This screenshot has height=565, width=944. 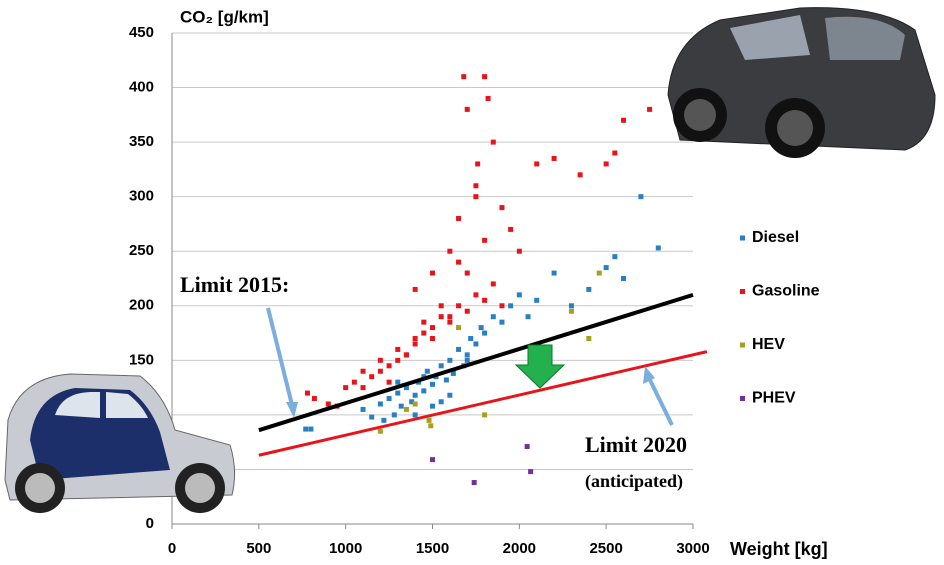 I want to click on y-tick-label: 50, so click(x=145, y=468).